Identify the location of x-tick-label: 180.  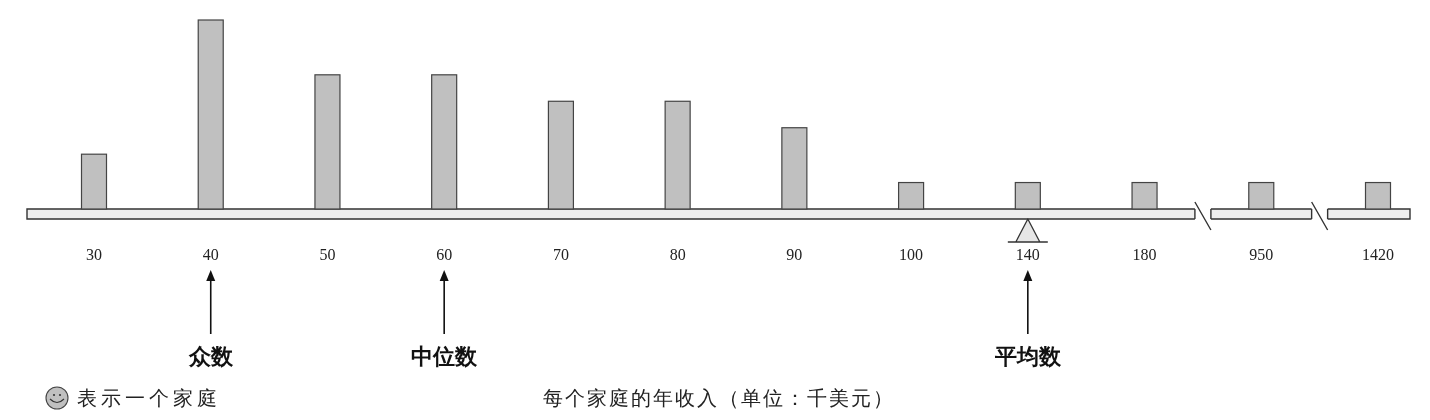
(1144, 254).